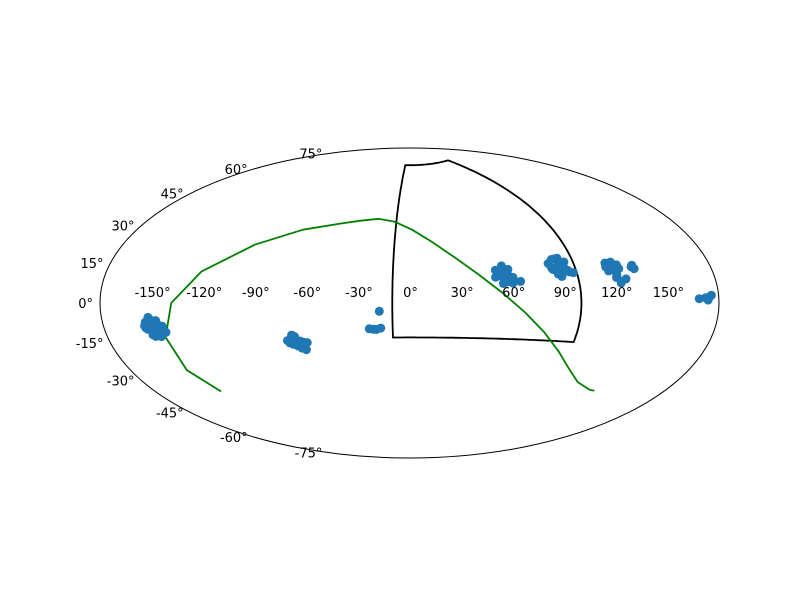 The image size is (800, 600). I want to click on lat-tick-label: -75°, so click(309, 454).